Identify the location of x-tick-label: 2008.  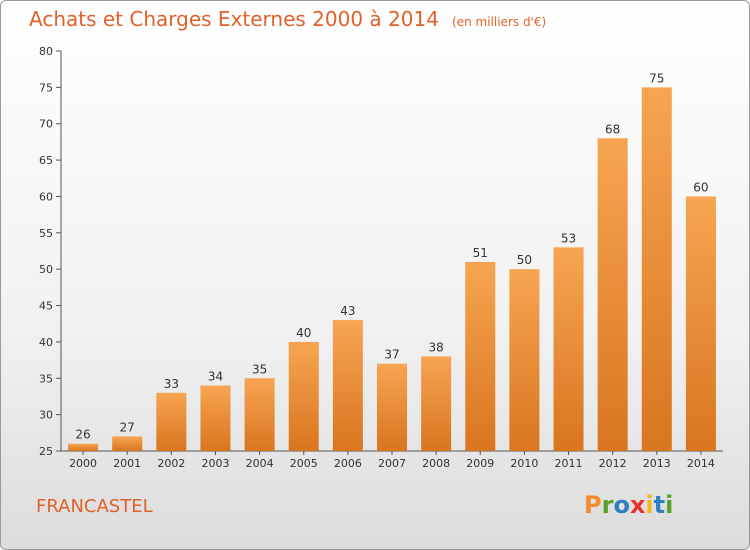
(436, 463).